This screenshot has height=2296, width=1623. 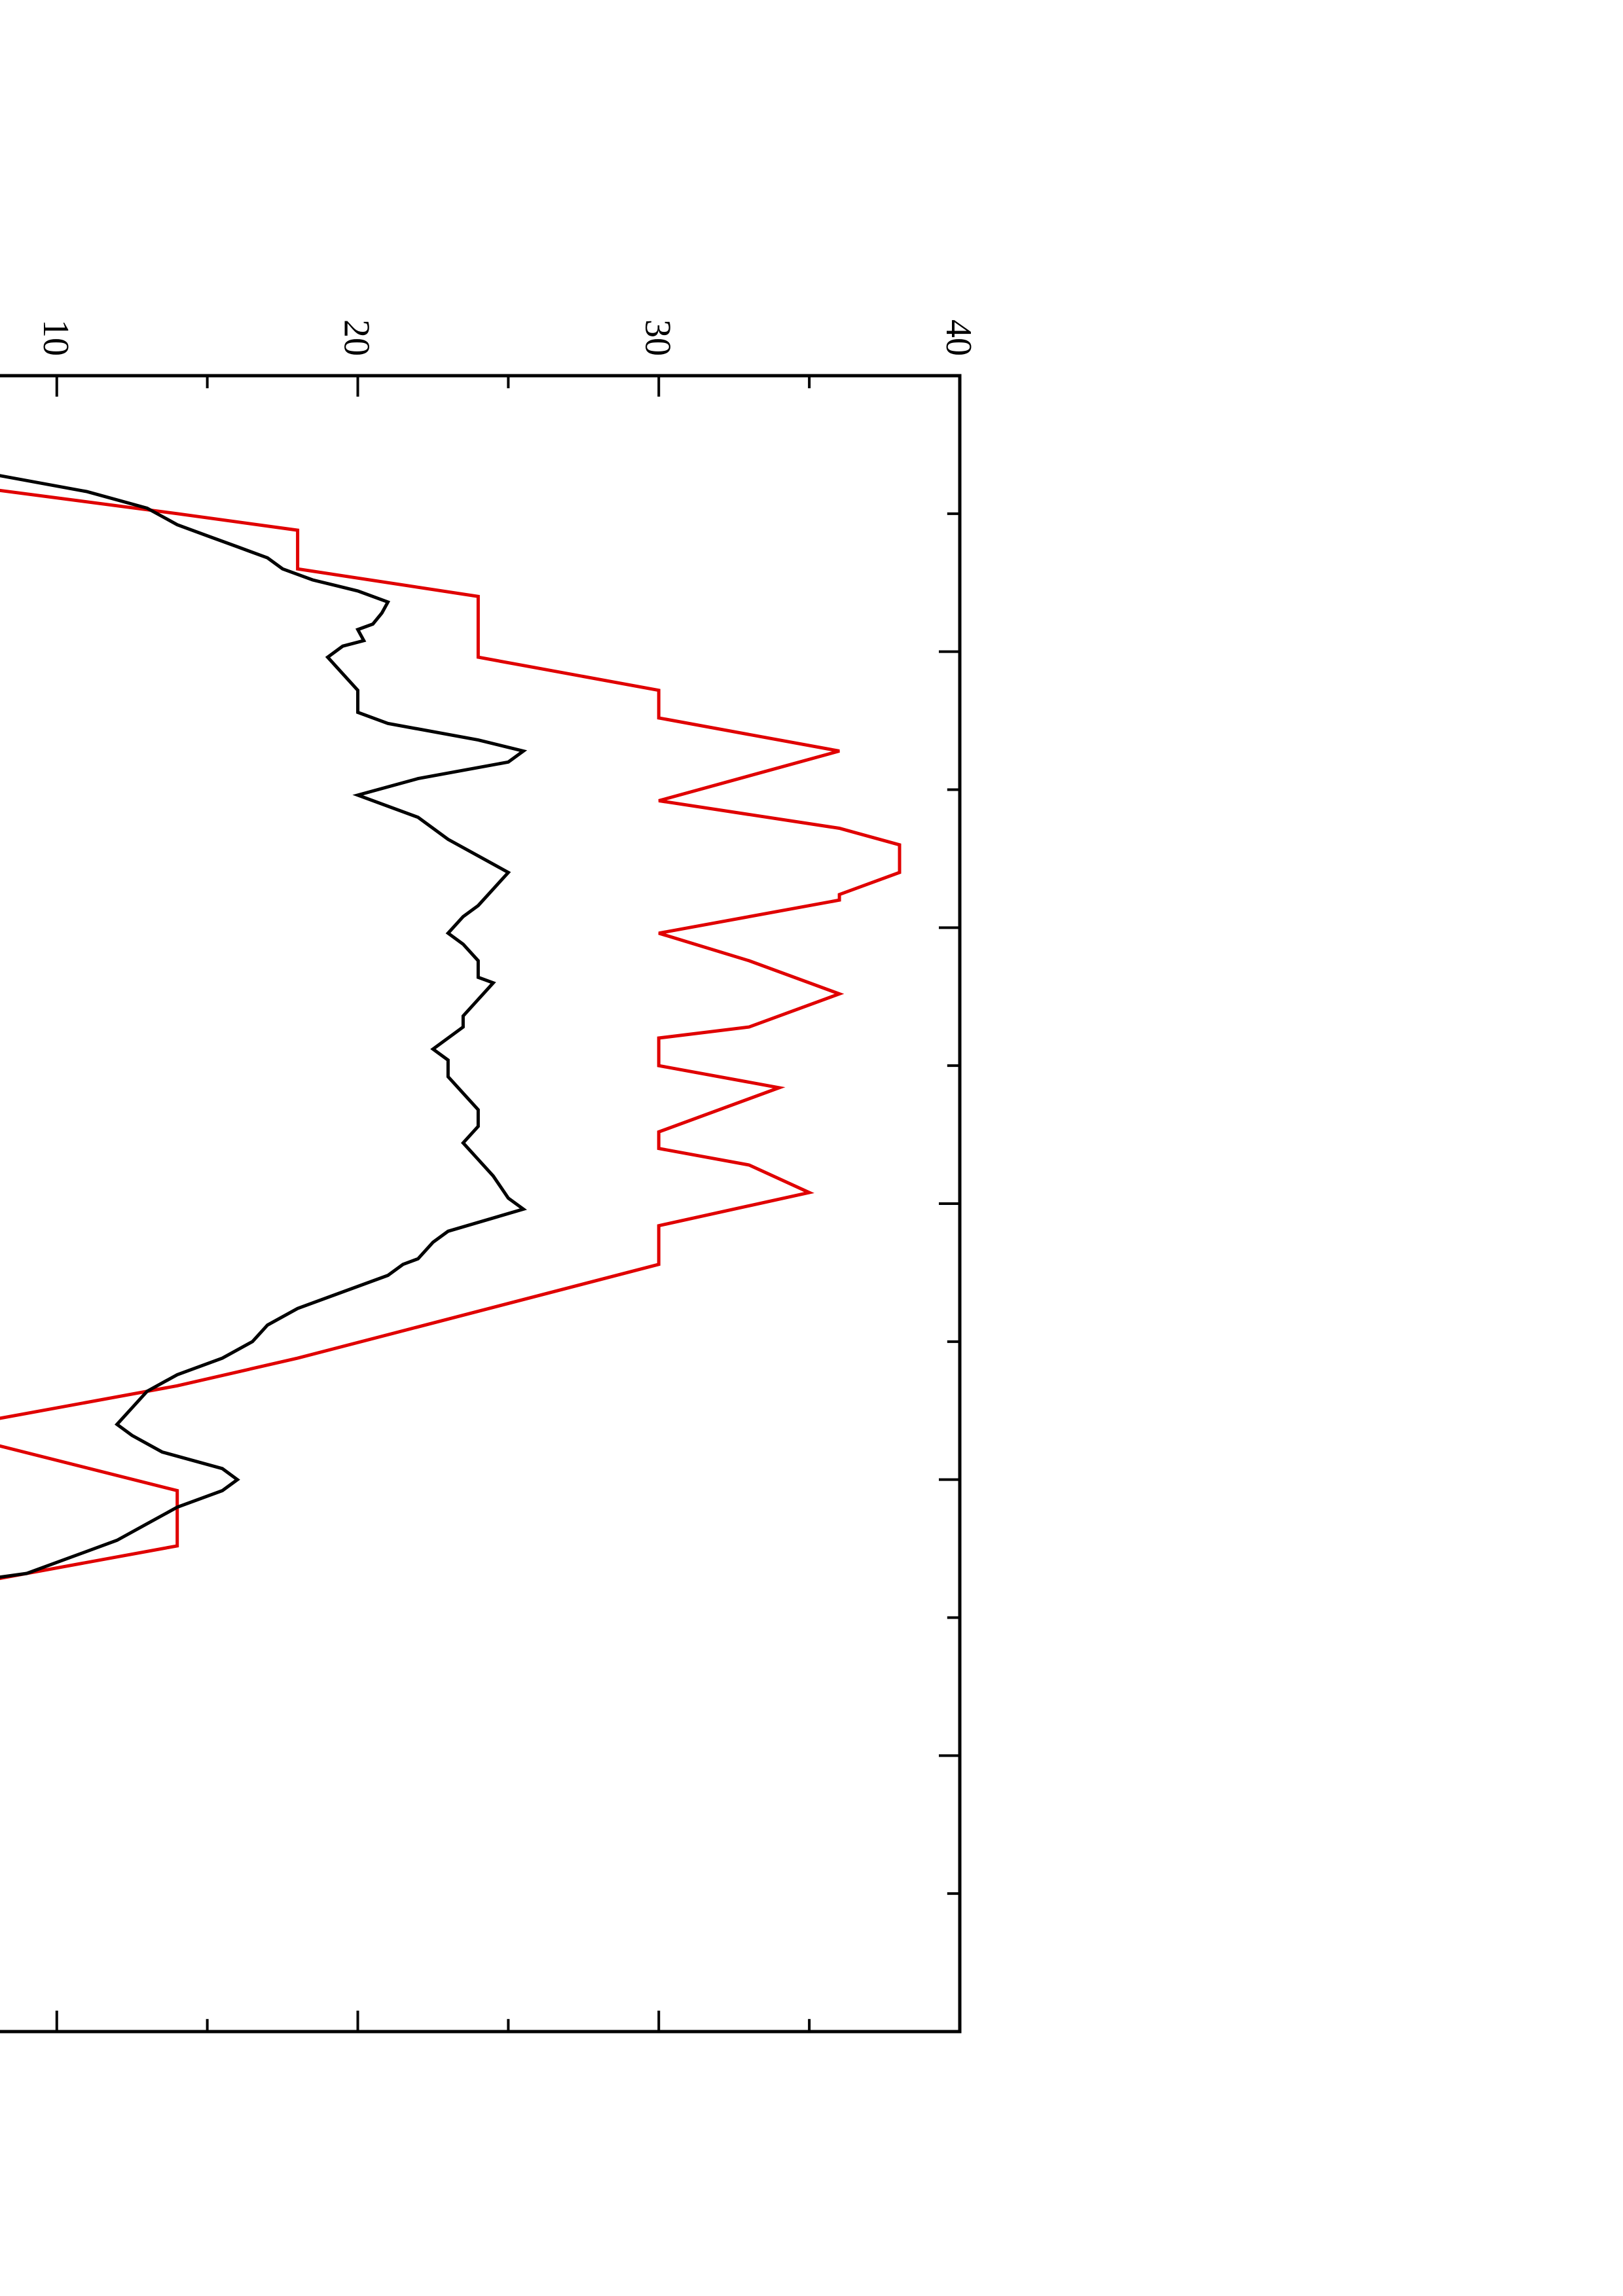 What do you see at coordinates (958, 338) in the screenshot?
I see `y-tick-label: 40` at bounding box center [958, 338].